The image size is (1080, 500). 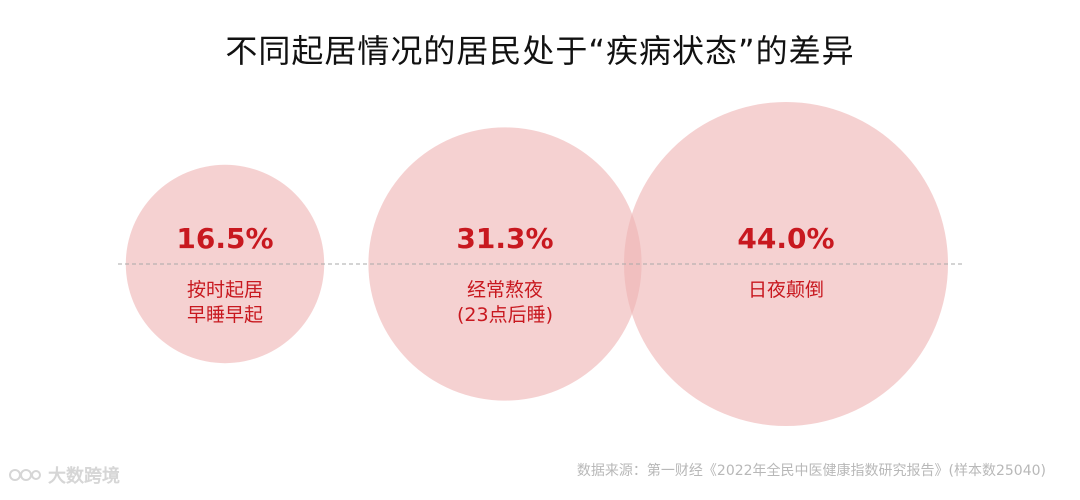 What do you see at coordinates (224, 238) in the screenshot?
I see `bubble-value-label-1: 16.5%` at bounding box center [224, 238].